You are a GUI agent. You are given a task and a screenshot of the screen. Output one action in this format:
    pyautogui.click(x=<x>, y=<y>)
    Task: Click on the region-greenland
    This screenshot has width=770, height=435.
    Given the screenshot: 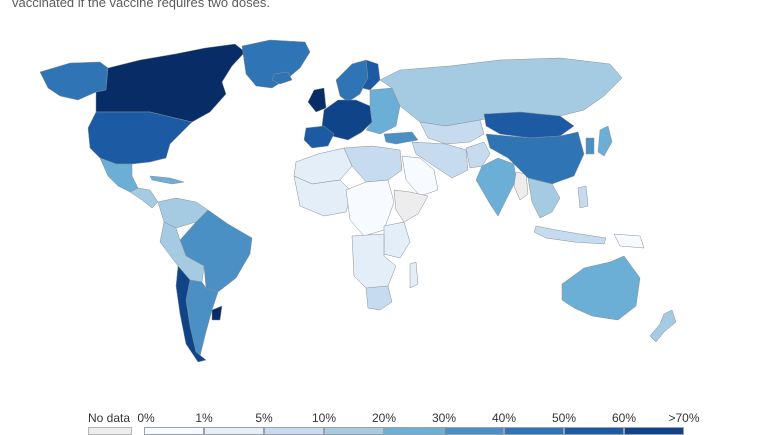 What is the action you would take?
    pyautogui.click(x=276, y=64)
    